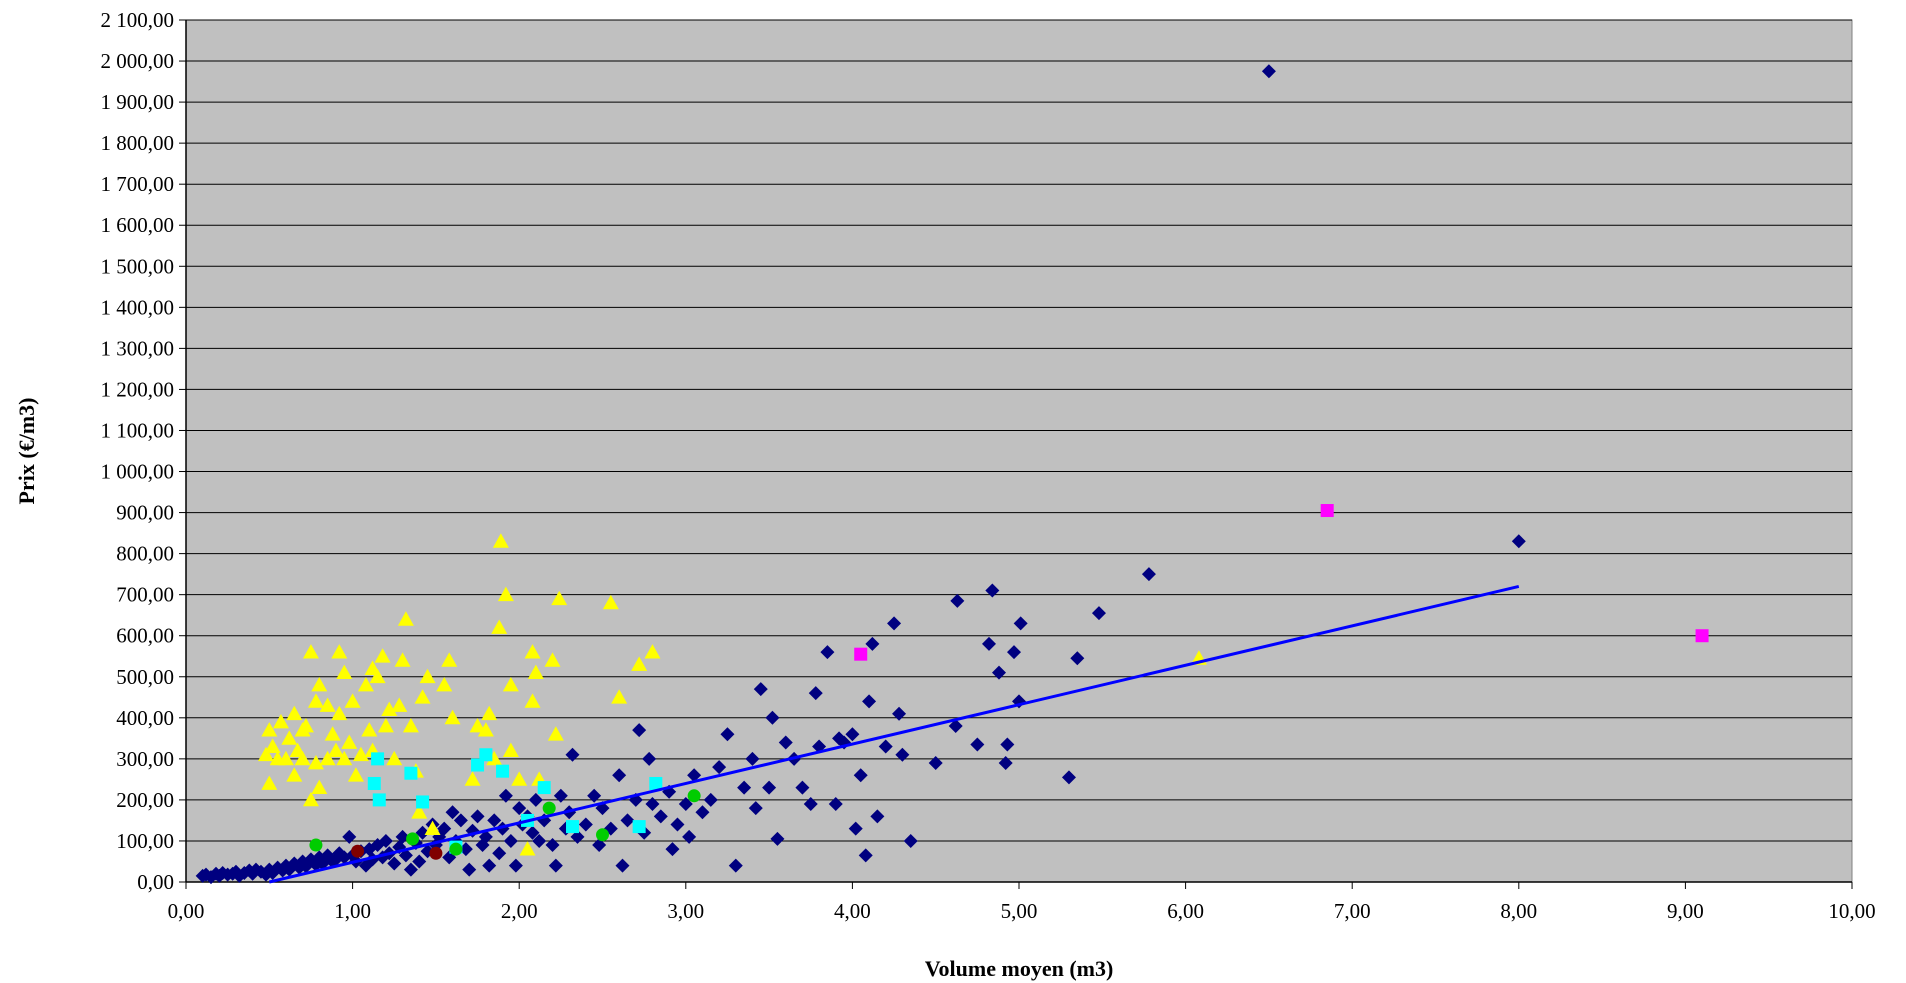 The image size is (1906, 983). I want to click on y-axis-title: Prix (€/m3), so click(26, 451).